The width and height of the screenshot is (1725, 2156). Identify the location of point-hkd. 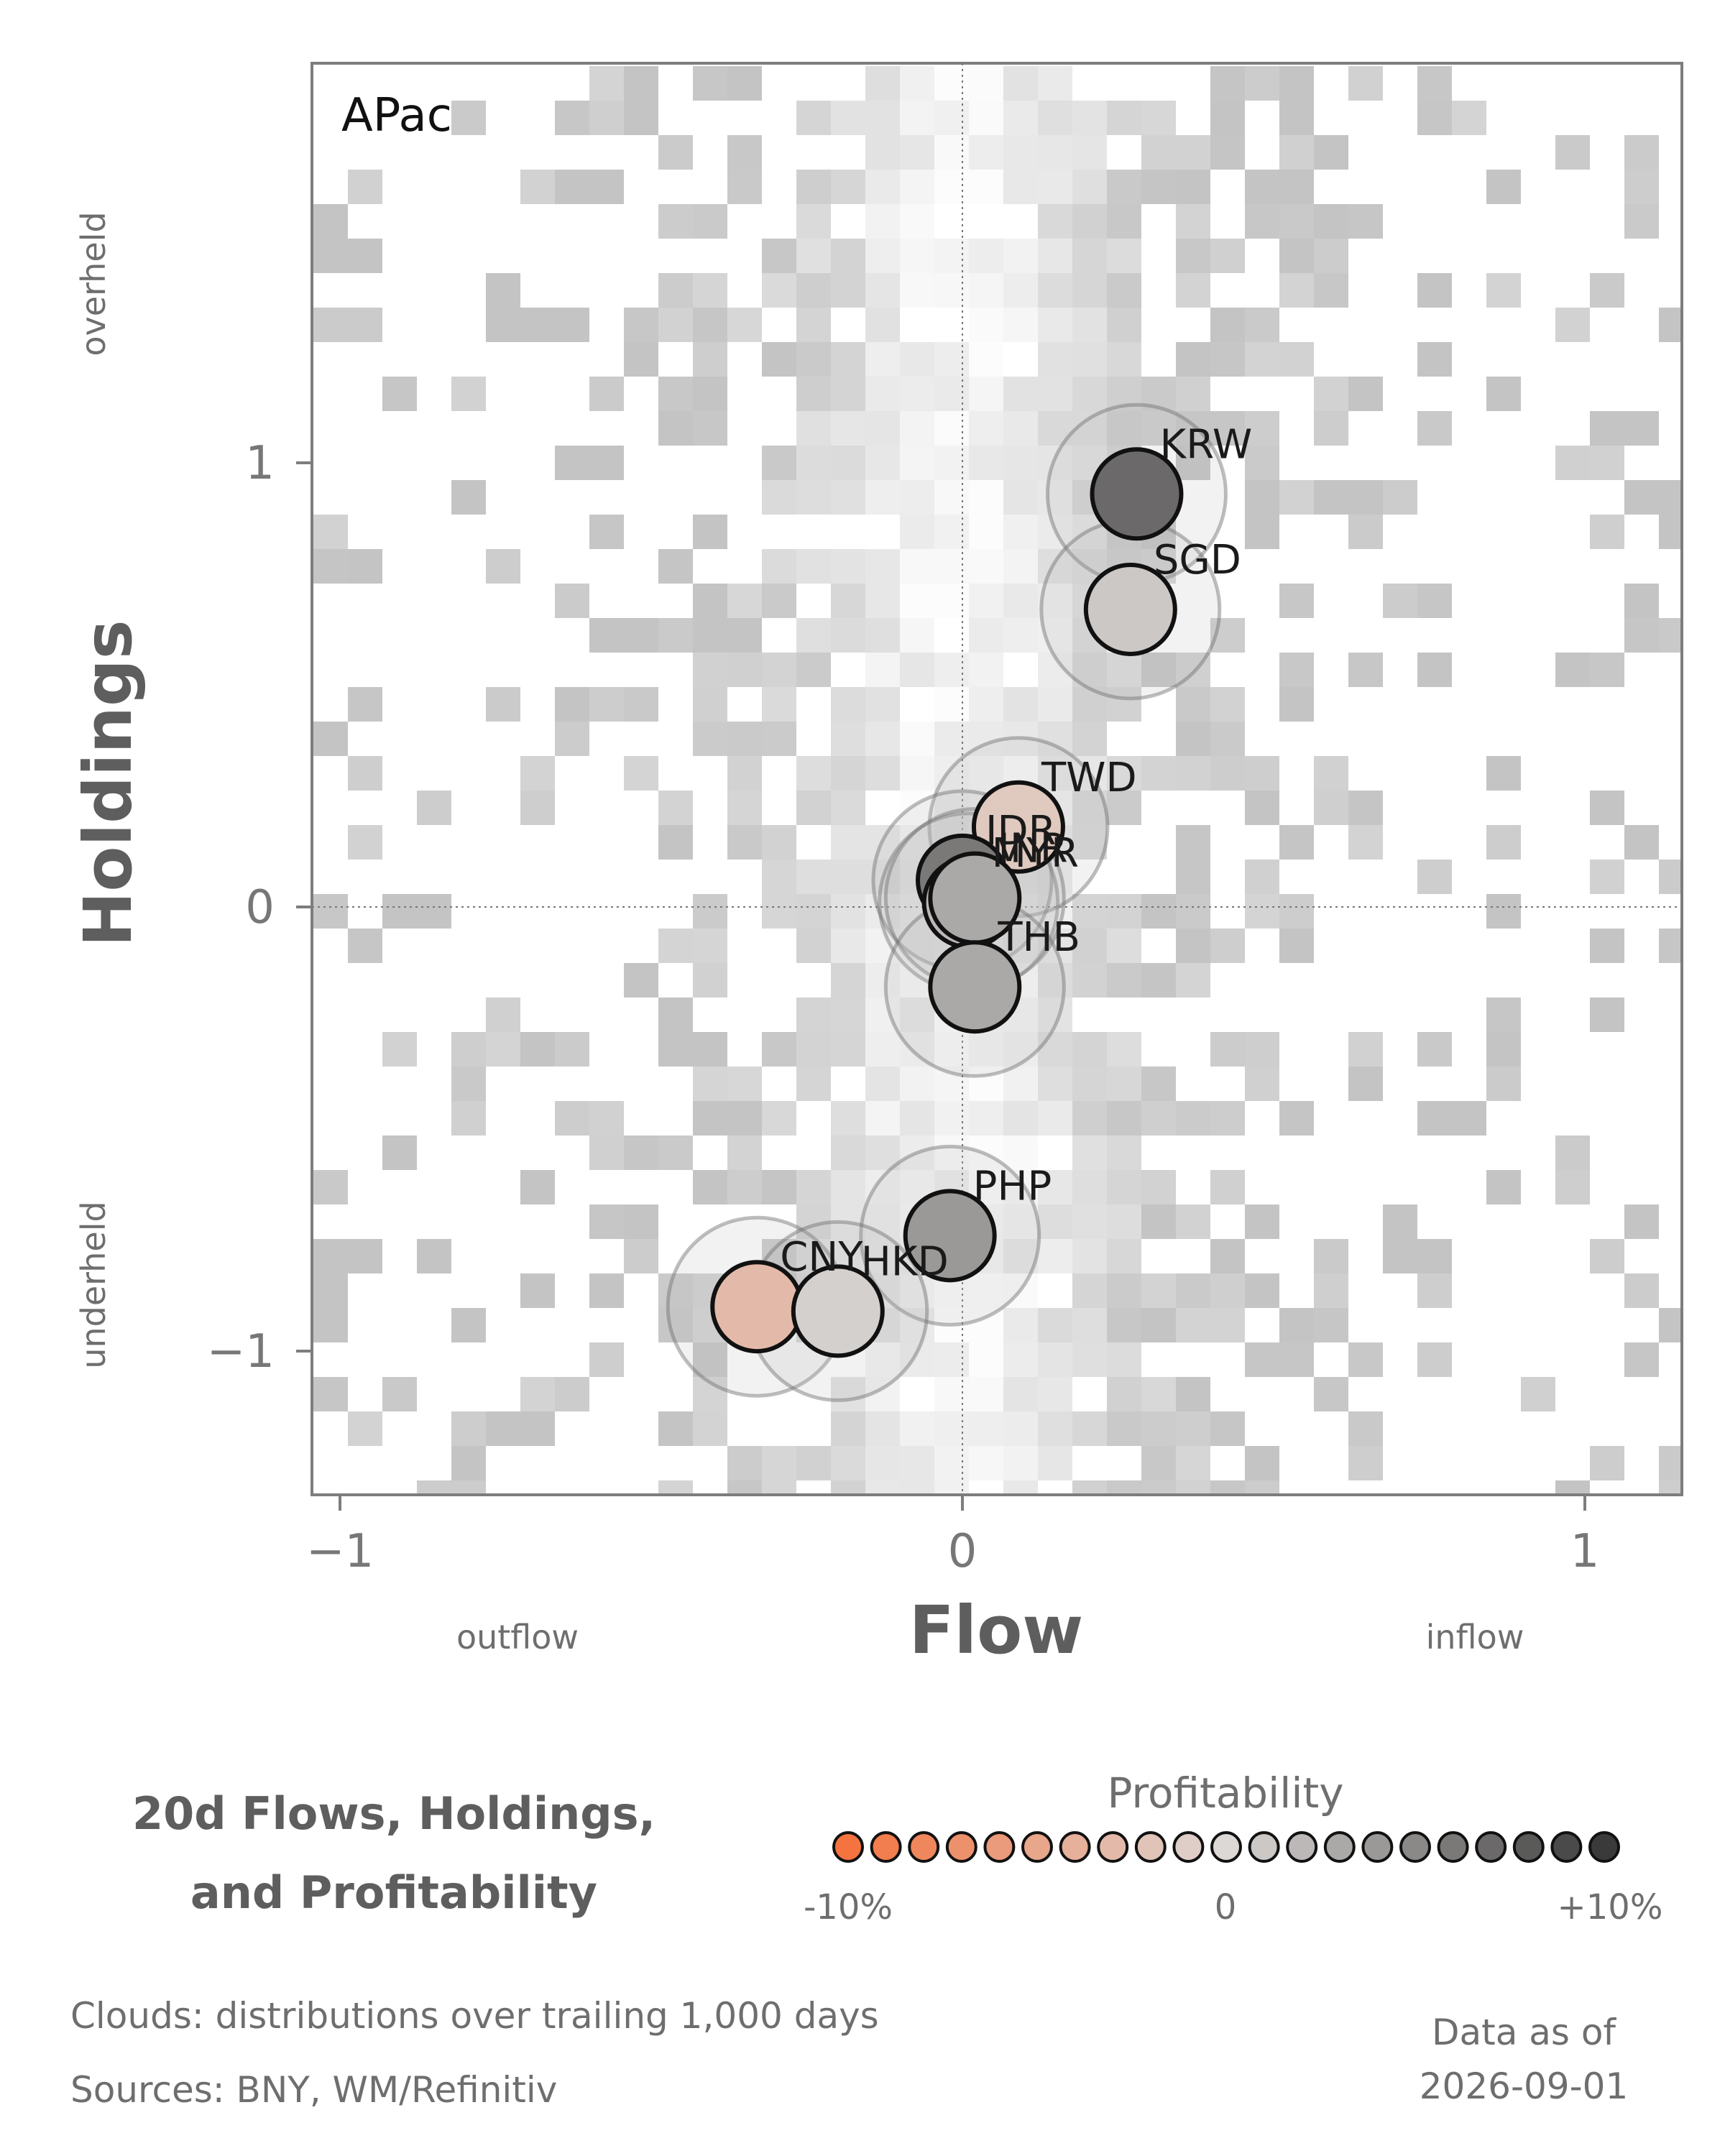
(838, 1311).